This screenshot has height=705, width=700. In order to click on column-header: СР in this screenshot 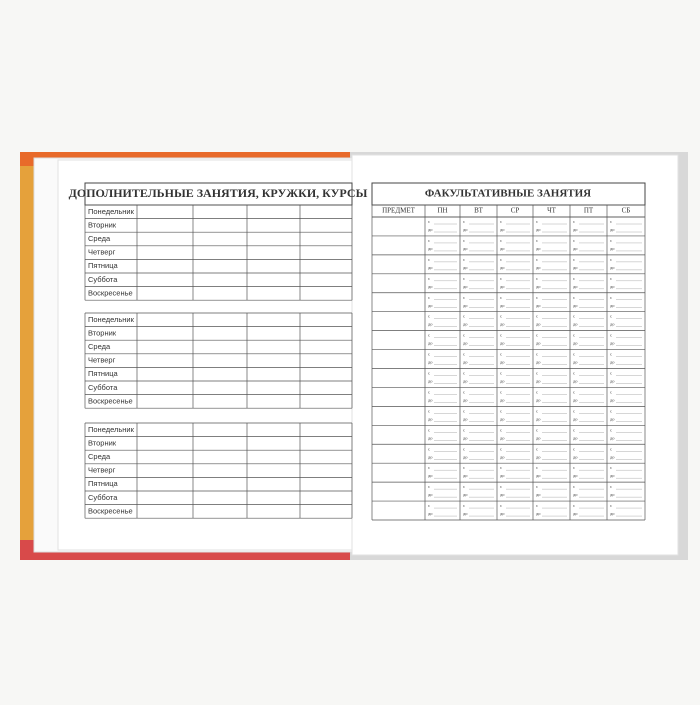, I will do `click(515, 211)`.